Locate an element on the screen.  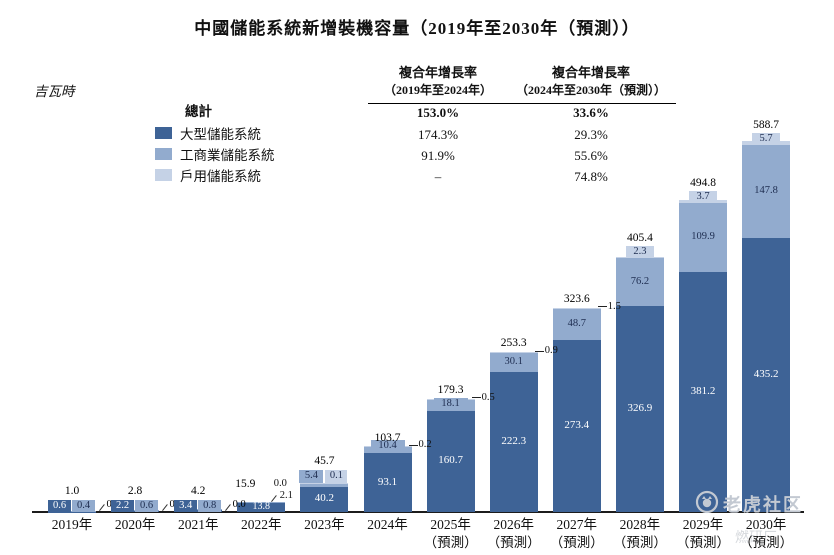
cagr-value-large: 29.3% is located at coordinates (591, 134).